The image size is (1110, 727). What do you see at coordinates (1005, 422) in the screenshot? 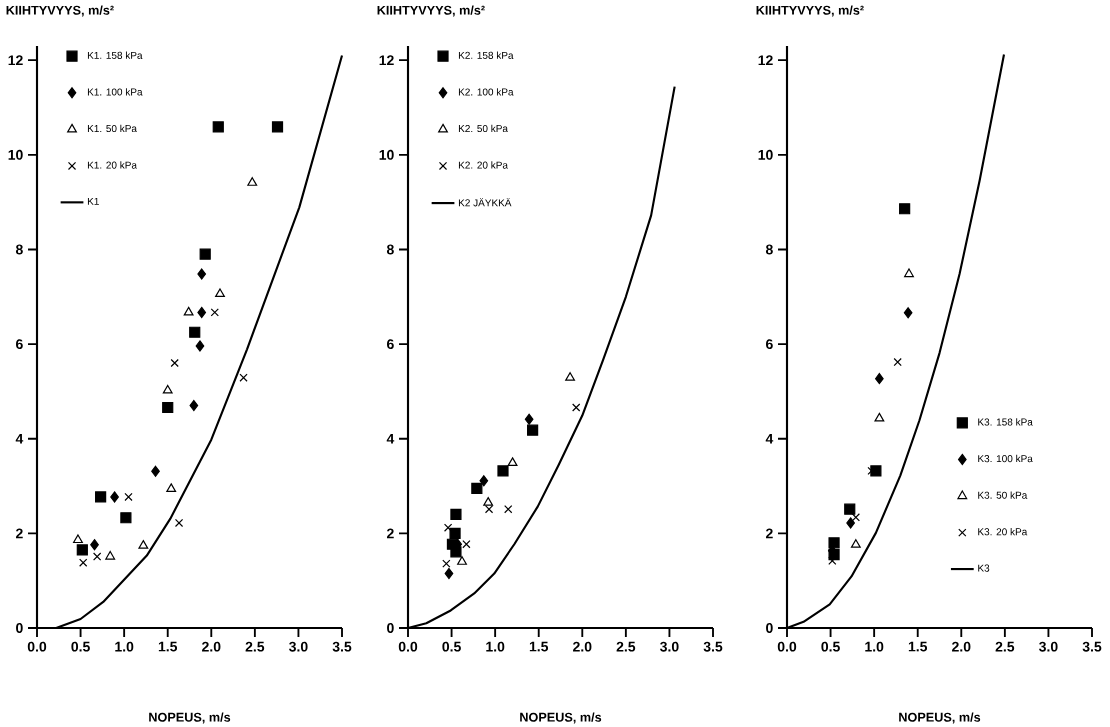
I see `legend-label: K3. 158 kPa` at bounding box center [1005, 422].